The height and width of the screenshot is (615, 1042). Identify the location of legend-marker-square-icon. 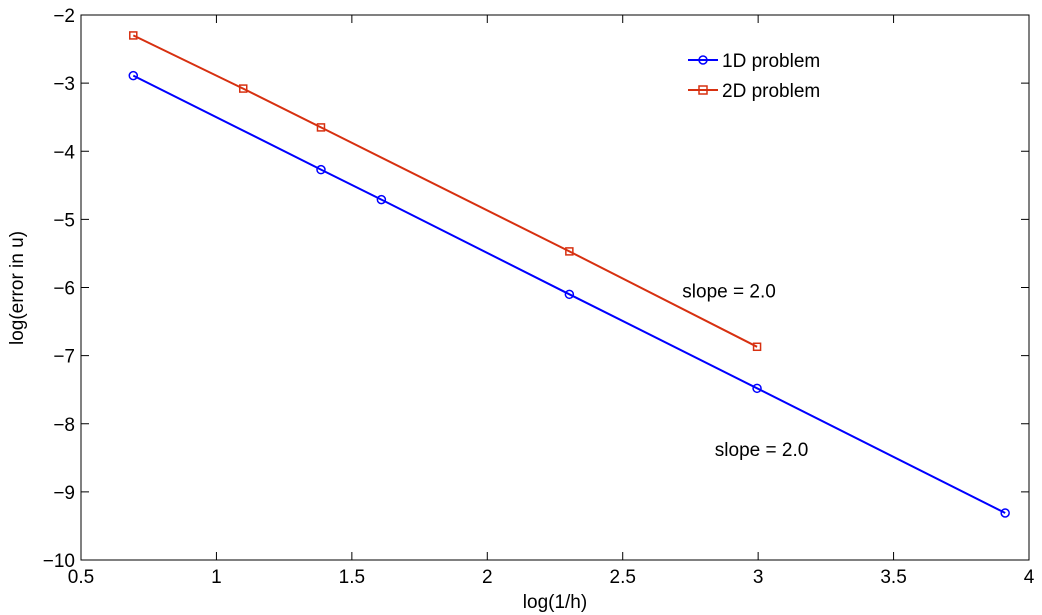
(703, 90).